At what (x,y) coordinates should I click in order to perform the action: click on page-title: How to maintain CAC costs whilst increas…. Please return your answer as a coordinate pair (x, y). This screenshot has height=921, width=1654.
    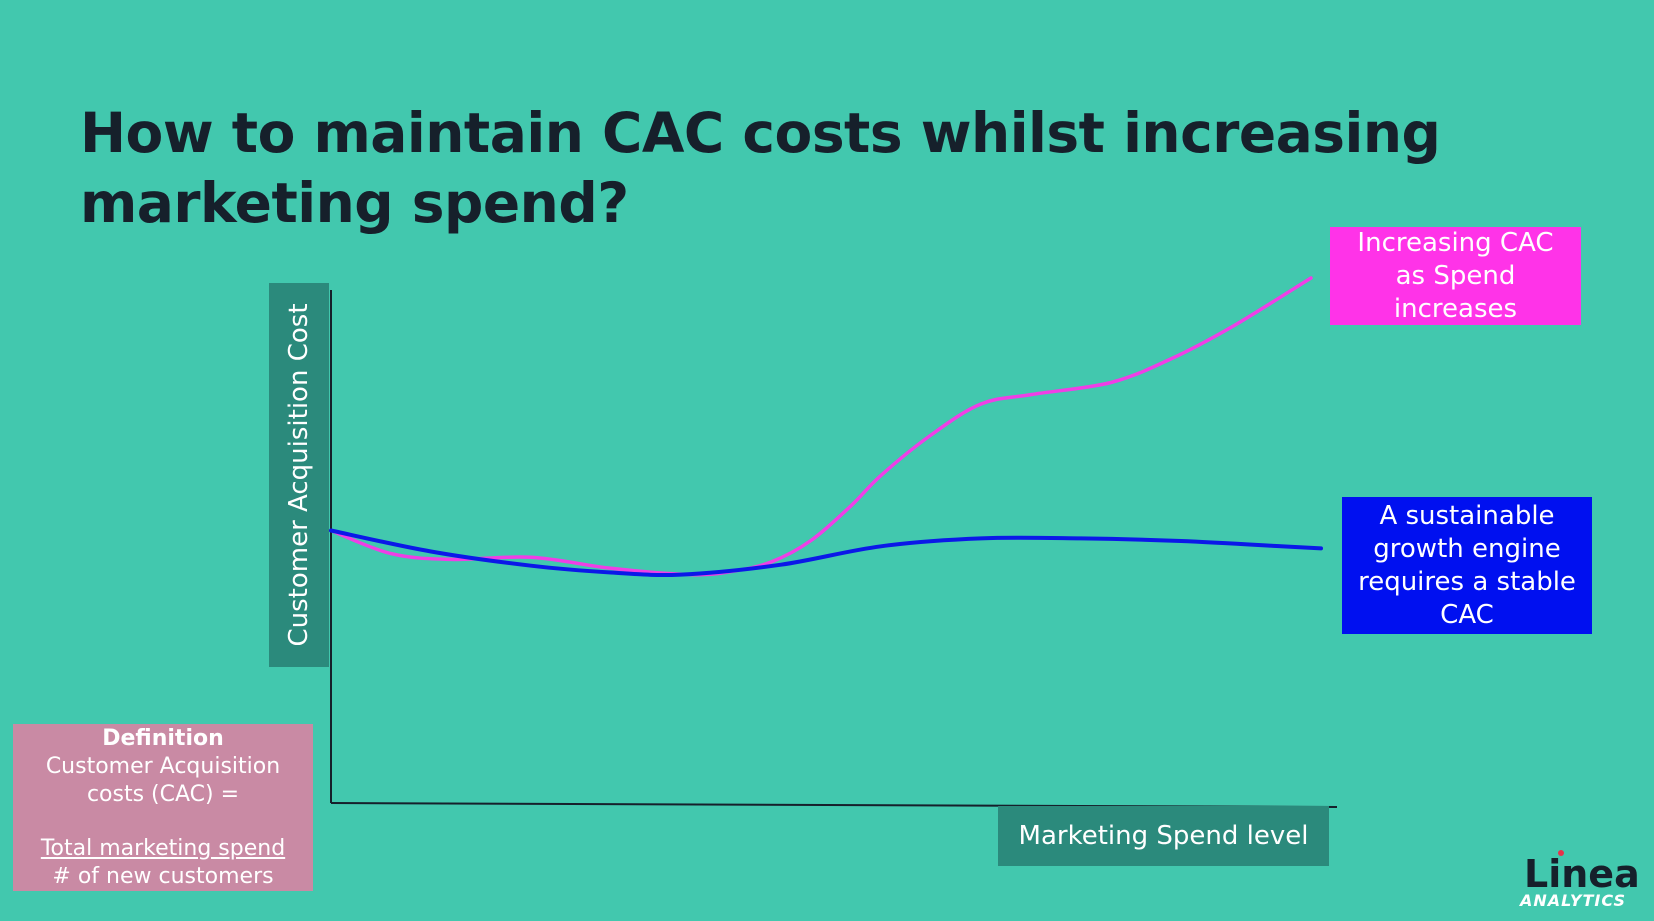
    Looking at the image, I should click on (760, 168).